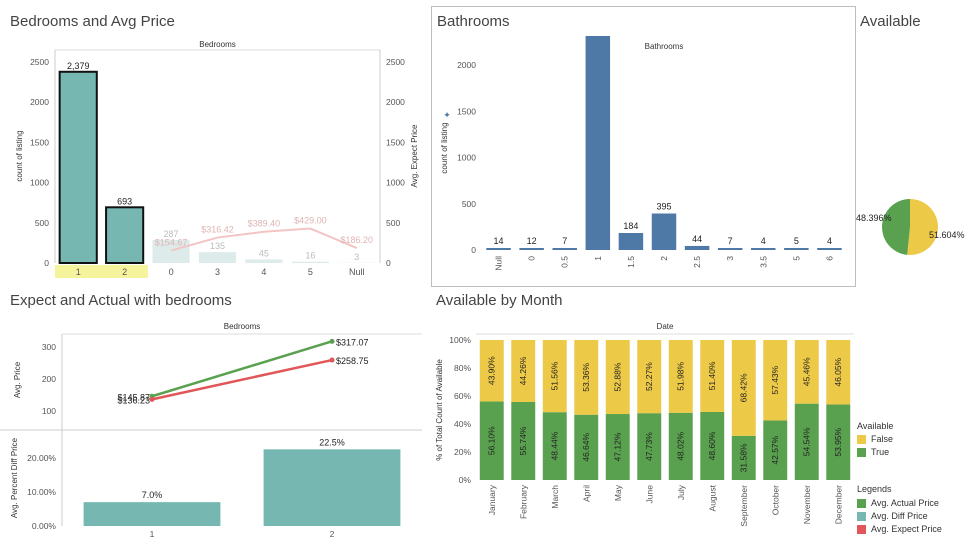 The height and width of the screenshot is (548, 975). What do you see at coordinates (395, 183) in the screenshot?
I see `bedrooms-ytick-right: 1000` at bounding box center [395, 183].